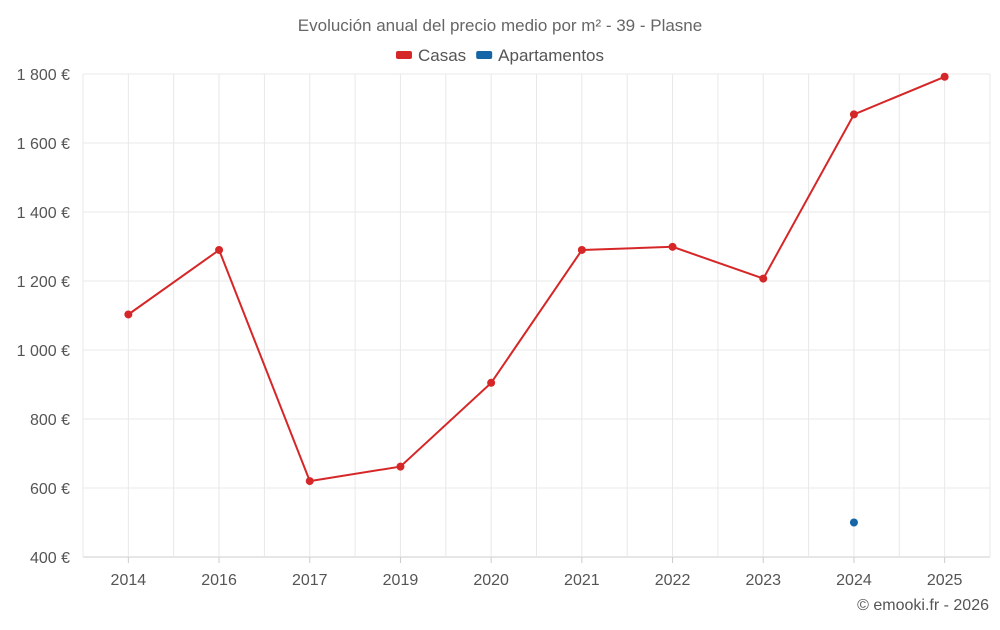 This screenshot has width=1000, height=630. What do you see at coordinates (673, 580) in the screenshot?
I see `x-tick-label: 2022` at bounding box center [673, 580].